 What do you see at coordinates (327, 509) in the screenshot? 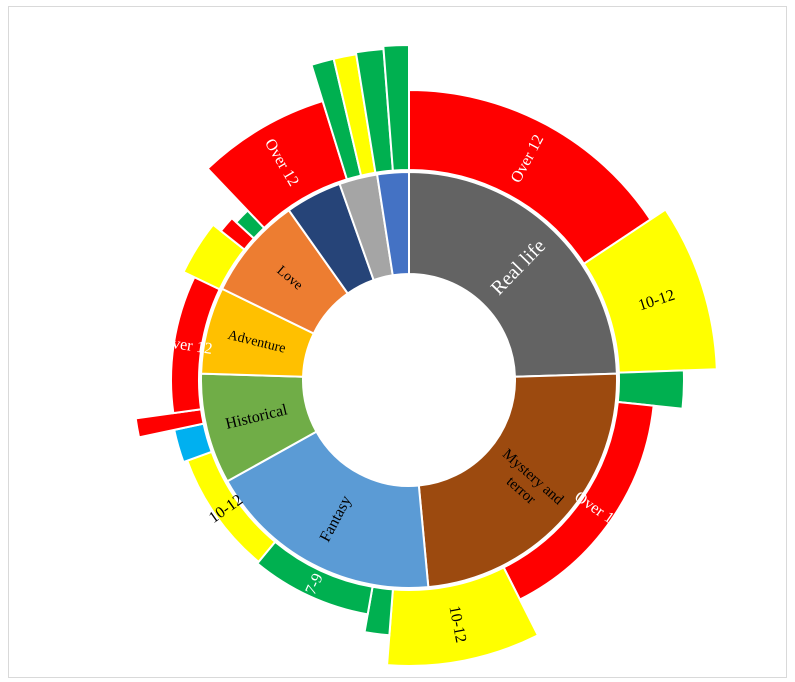
I see `inner-segment-fantasy` at bounding box center [327, 509].